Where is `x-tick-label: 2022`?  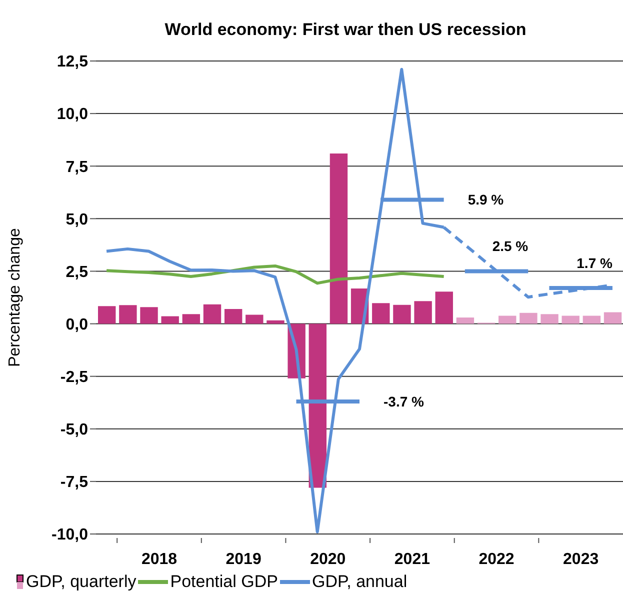
x-tick-label: 2022 is located at coordinates (496, 559).